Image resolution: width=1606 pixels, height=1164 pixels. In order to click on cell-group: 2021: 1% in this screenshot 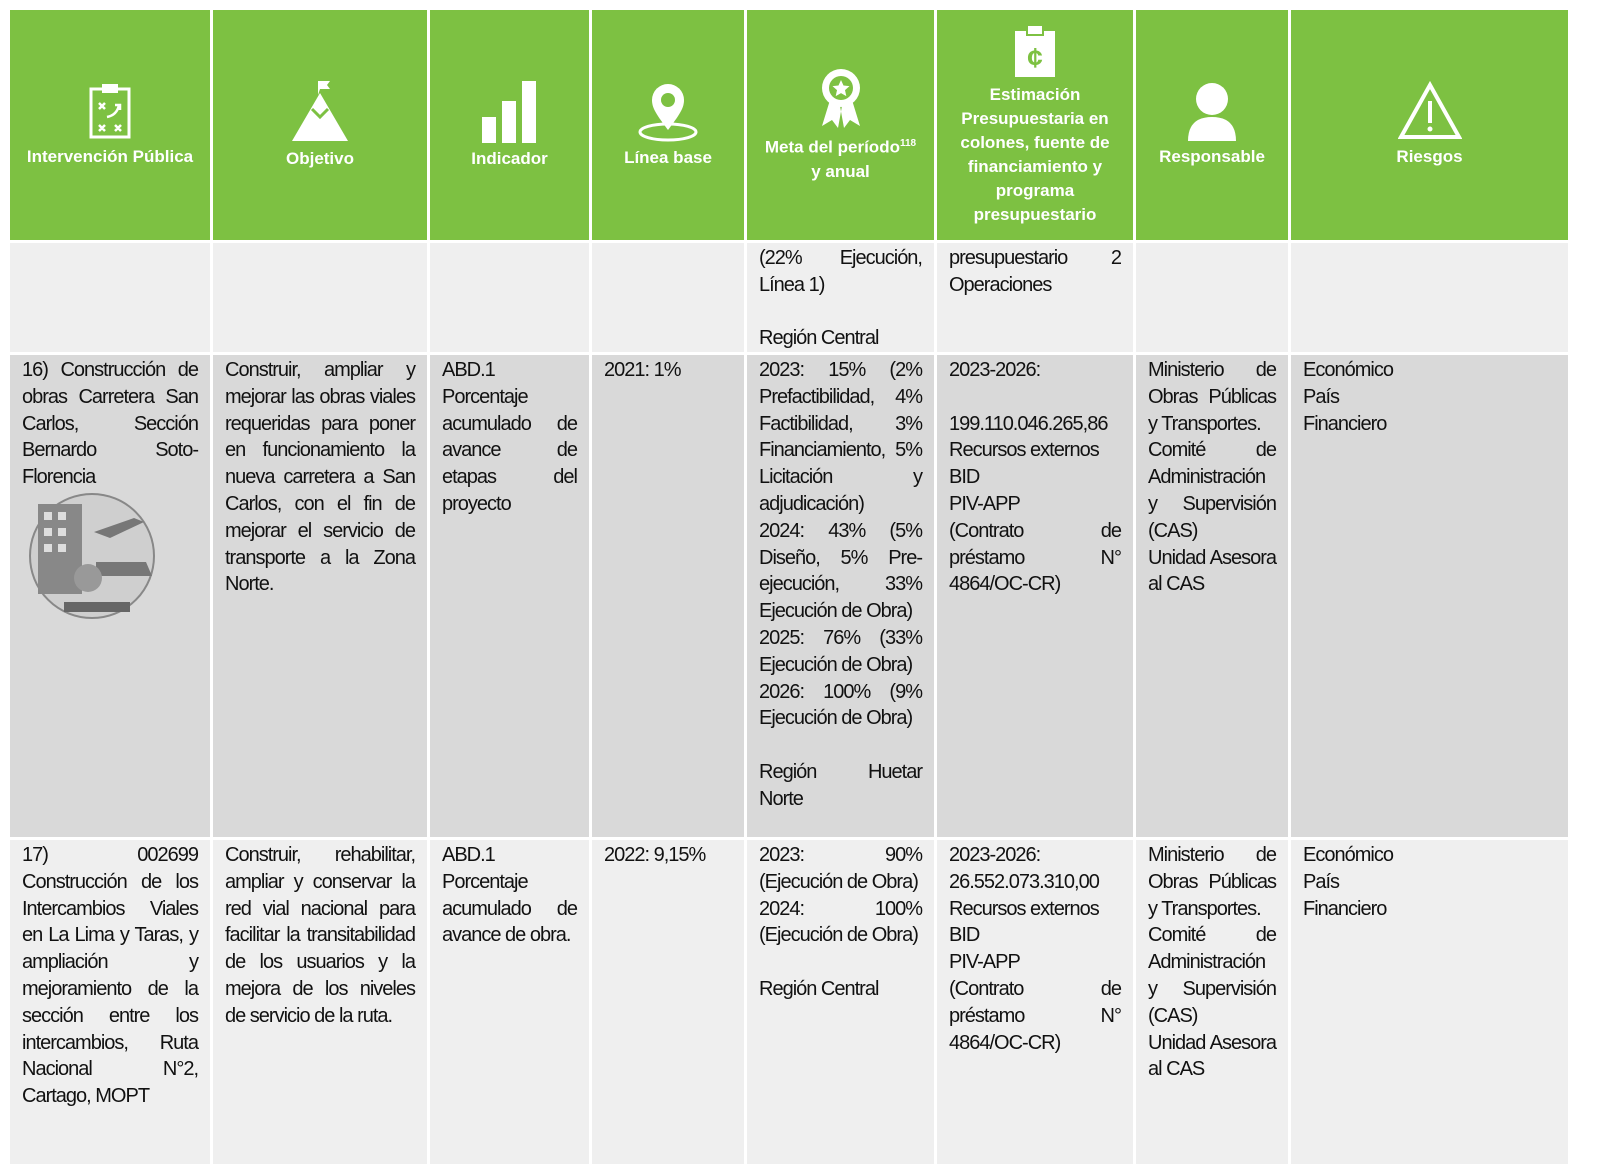, I will do `click(668, 370)`.